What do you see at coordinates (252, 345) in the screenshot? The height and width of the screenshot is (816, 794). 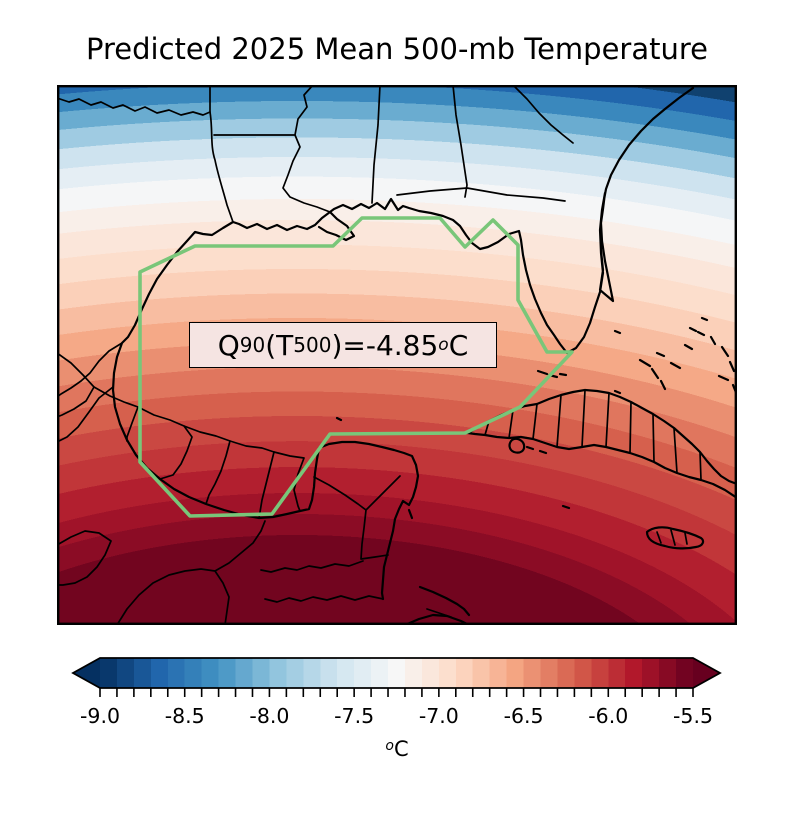 I see `annotation-subscript: 90` at bounding box center [252, 345].